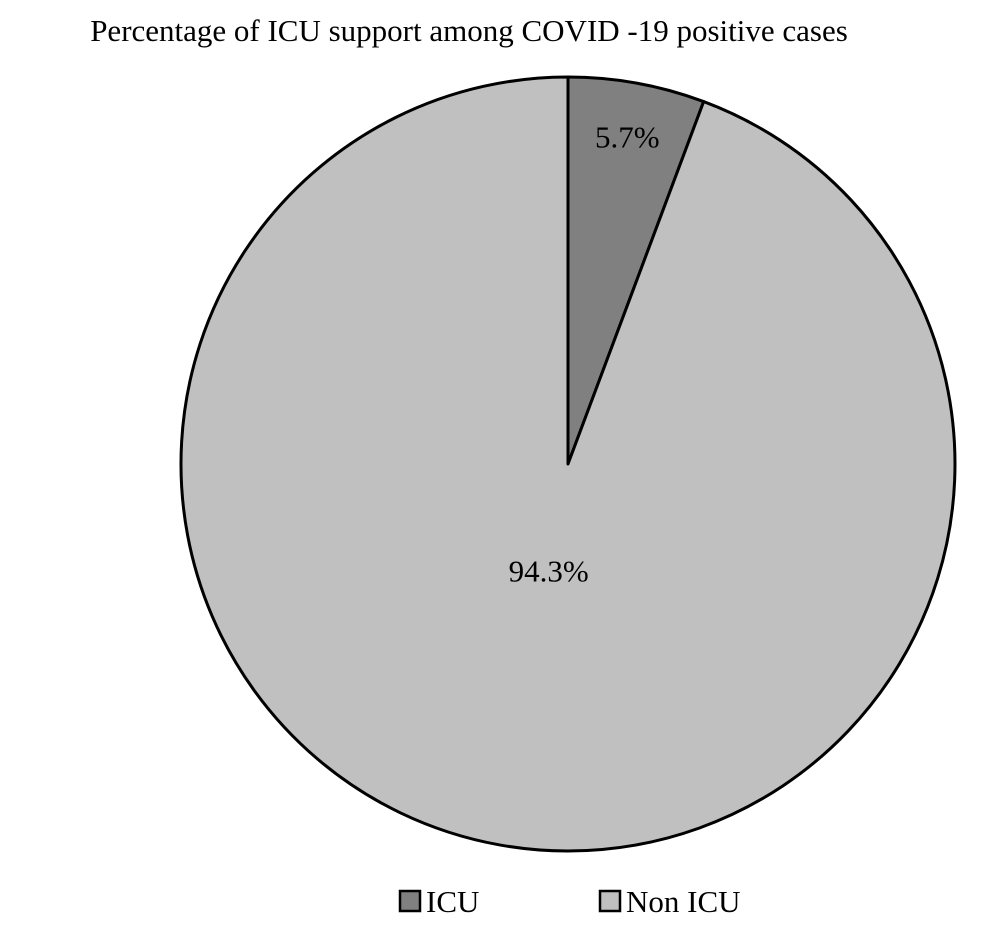 The height and width of the screenshot is (937, 999). I want to click on pie-slice-icu, so click(636, 270).